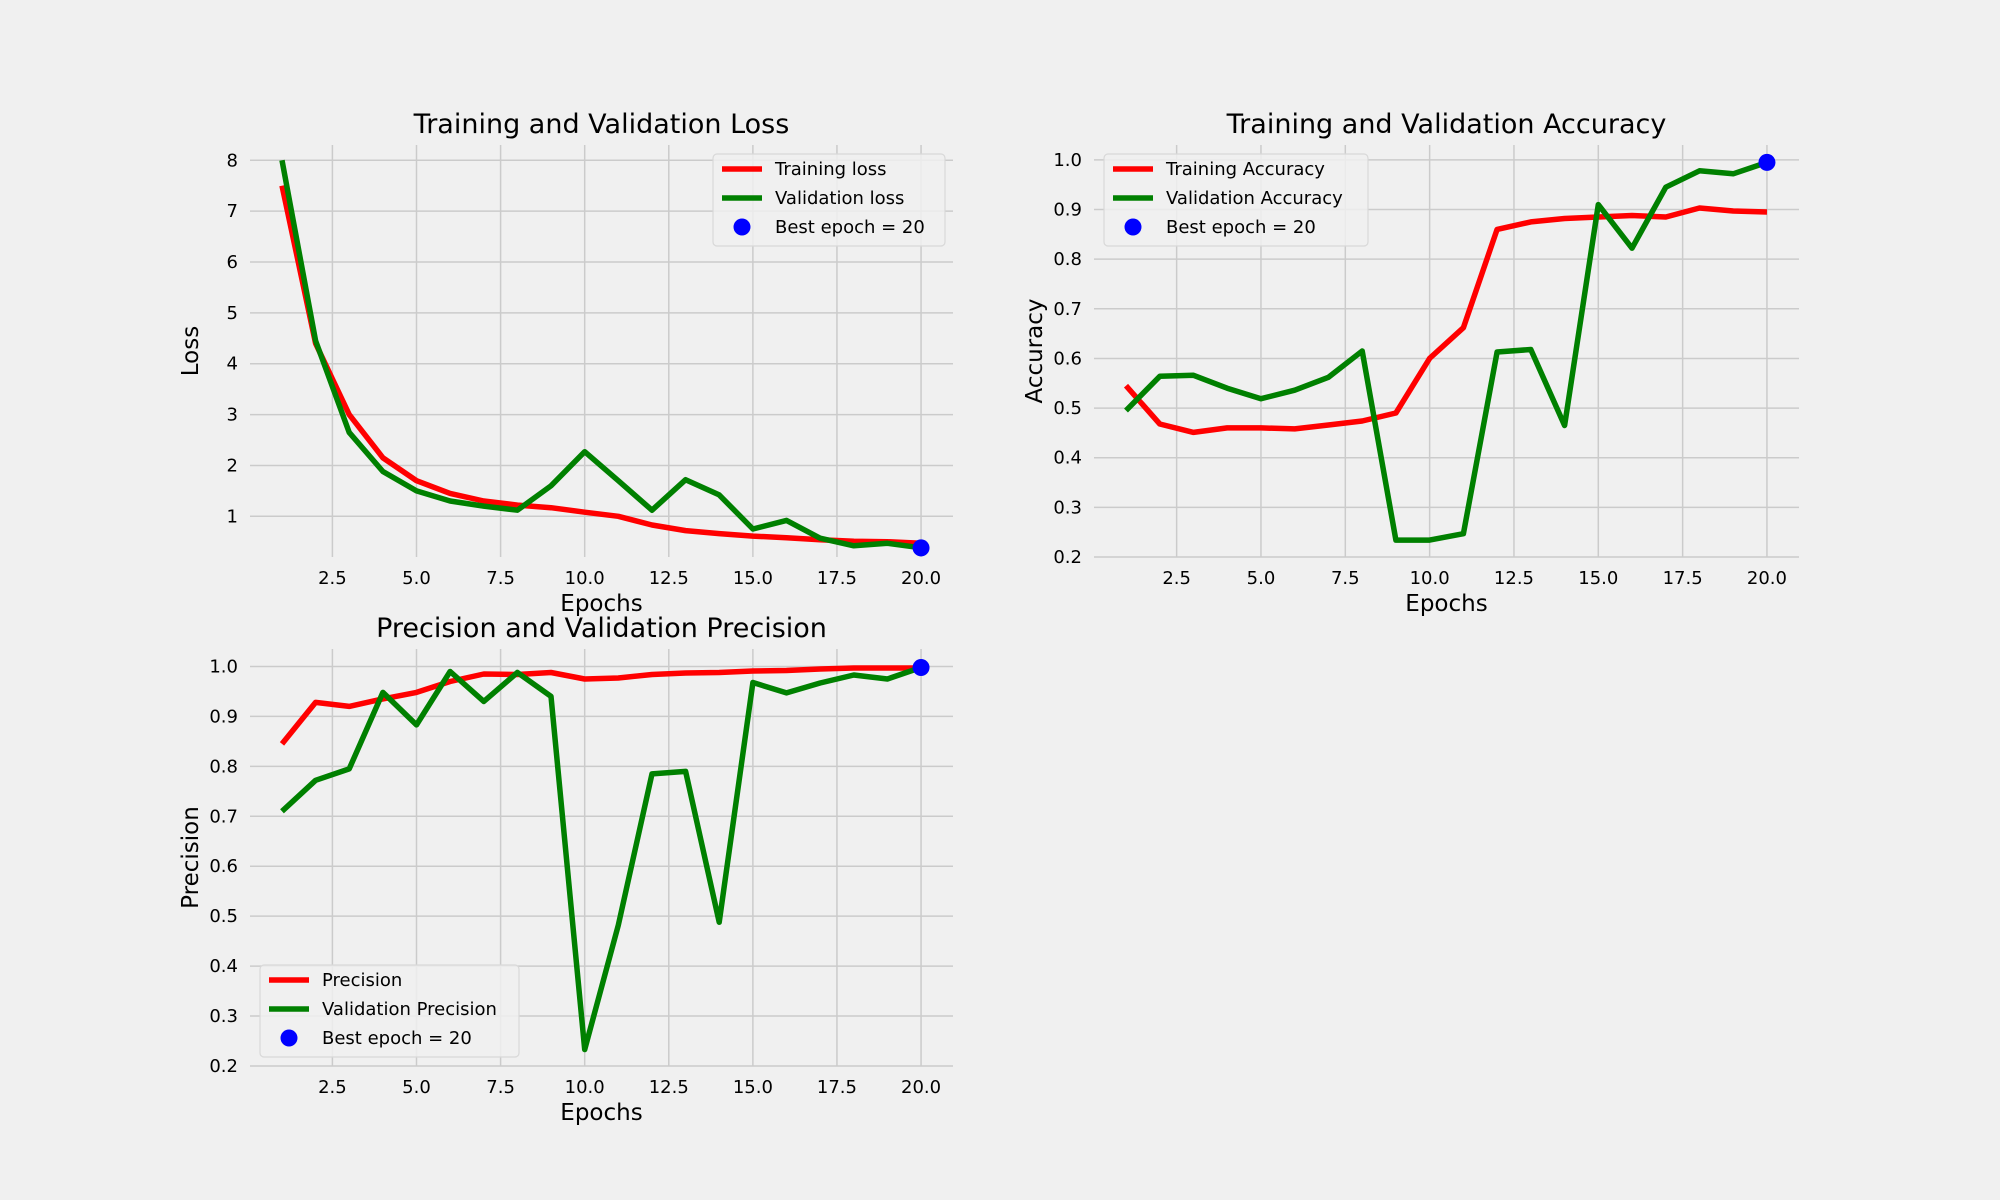 This screenshot has height=1200, width=2000. Describe the element at coordinates (839, 198) in the screenshot. I see `legend-label: Validation loss` at that location.